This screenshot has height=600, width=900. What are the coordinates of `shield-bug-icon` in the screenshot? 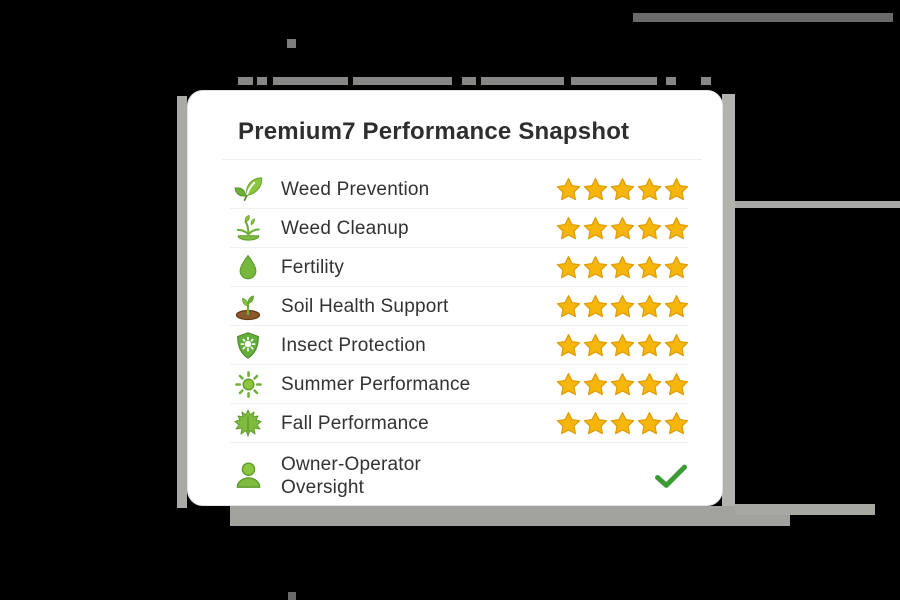 It's located at (248, 345).